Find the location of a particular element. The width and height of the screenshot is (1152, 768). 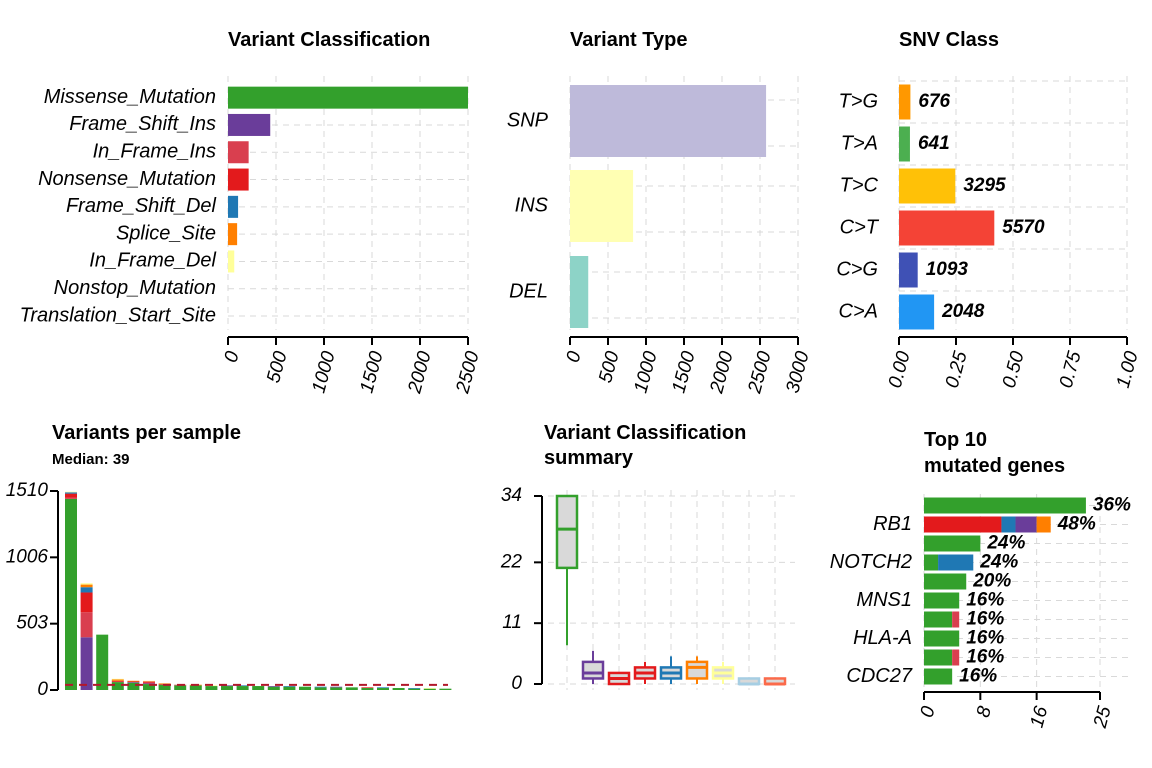

x-tick-label: 0.50 is located at coordinates (1014, 370).